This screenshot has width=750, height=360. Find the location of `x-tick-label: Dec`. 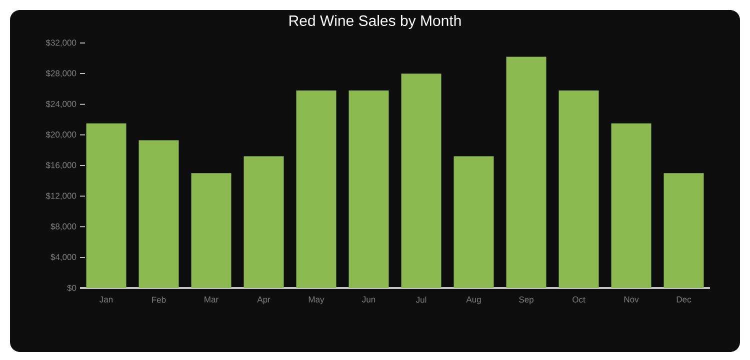

x-tick-label: Dec is located at coordinates (684, 299).